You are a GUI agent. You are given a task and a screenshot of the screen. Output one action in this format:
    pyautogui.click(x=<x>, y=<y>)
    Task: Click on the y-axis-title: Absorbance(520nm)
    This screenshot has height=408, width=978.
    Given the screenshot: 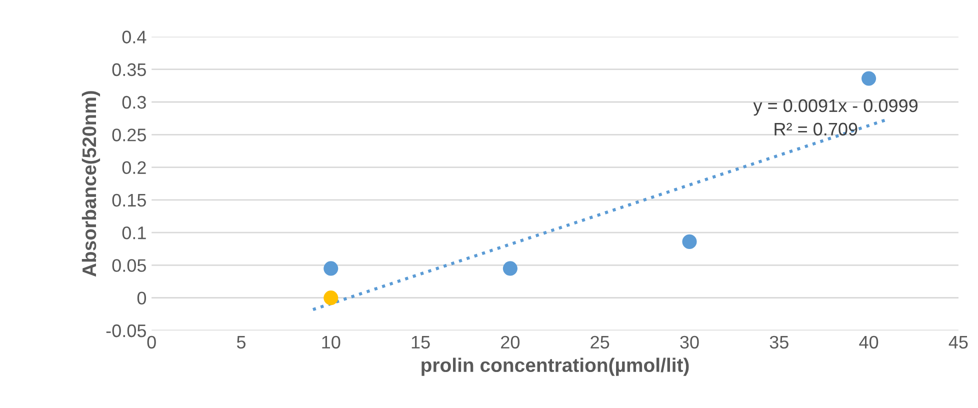 What is the action you would take?
    pyautogui.click(x=91, y=184)
    